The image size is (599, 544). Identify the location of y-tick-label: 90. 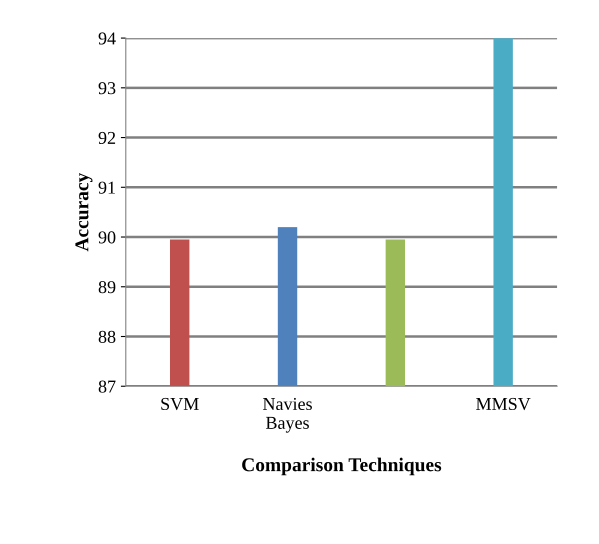
(107, 237).